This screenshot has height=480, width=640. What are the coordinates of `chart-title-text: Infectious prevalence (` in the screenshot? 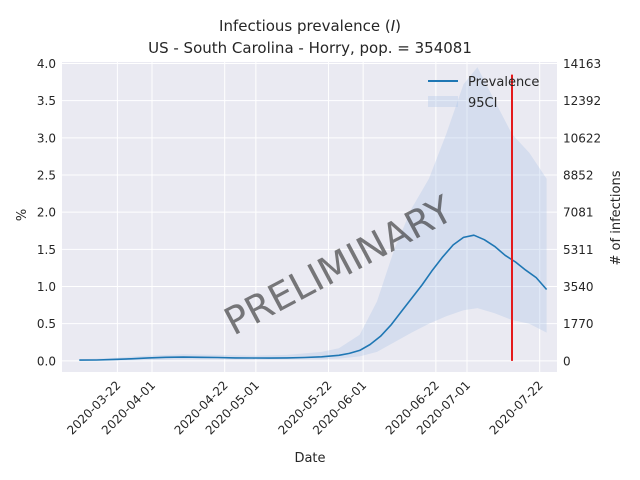 It's located at (305, 26).